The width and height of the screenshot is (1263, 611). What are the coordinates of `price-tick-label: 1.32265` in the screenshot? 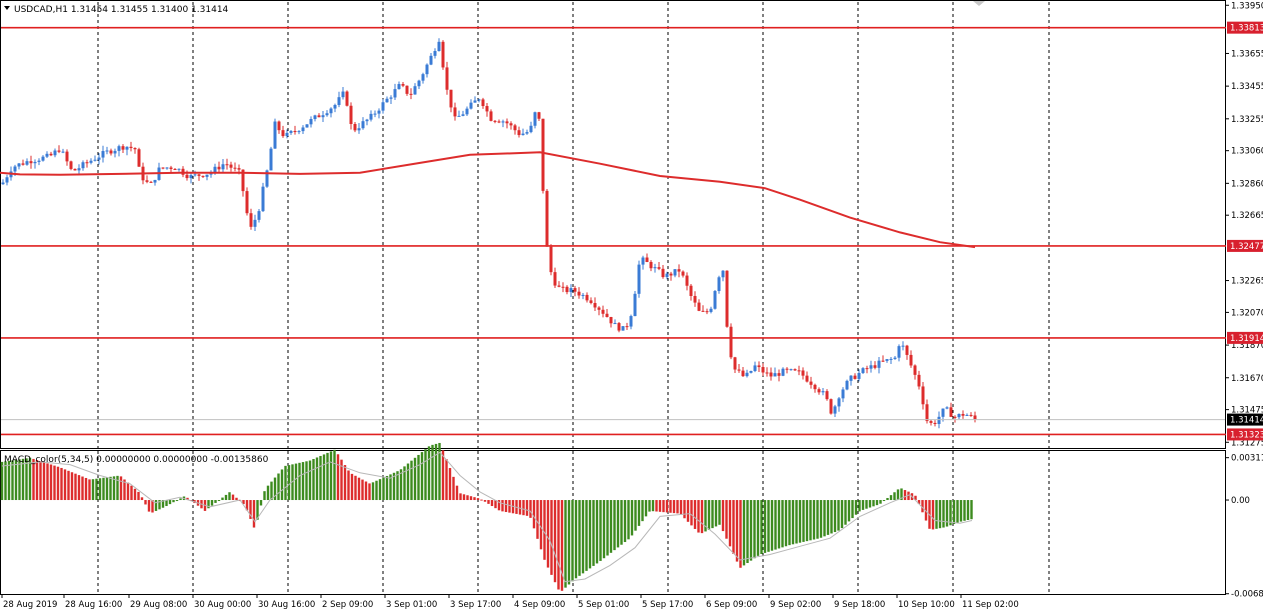 It's located at (1247, 282).